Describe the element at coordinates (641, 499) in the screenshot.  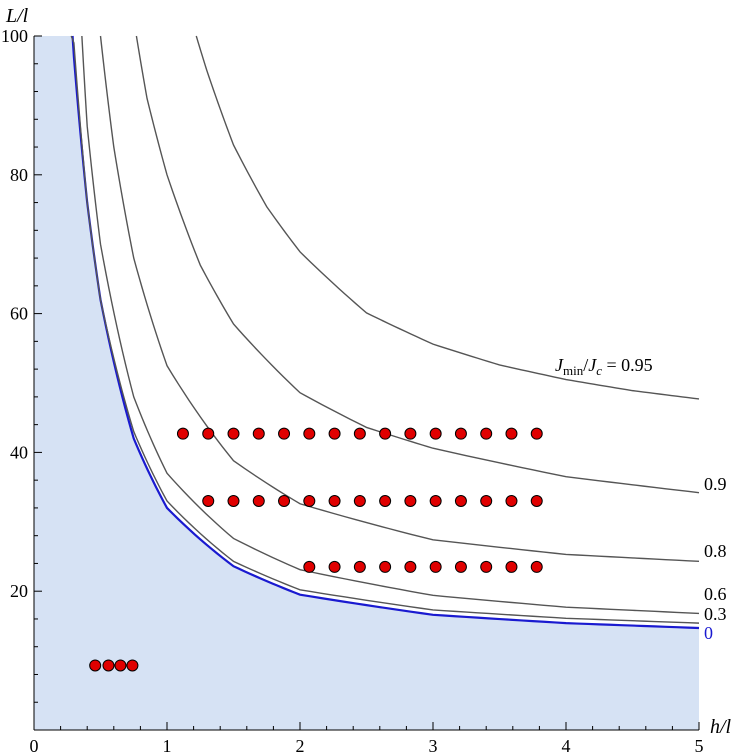
I see `curve-labels: 00.30.6 0.8 0.9 Jmin/Jc = 0.95` at that location.